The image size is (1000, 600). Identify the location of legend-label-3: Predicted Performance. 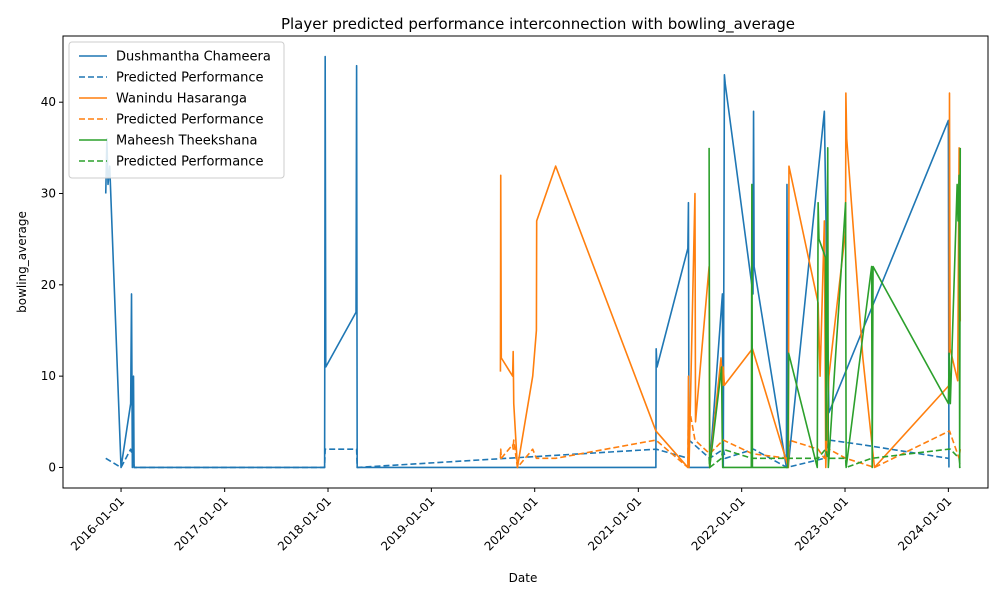
(190, 120).